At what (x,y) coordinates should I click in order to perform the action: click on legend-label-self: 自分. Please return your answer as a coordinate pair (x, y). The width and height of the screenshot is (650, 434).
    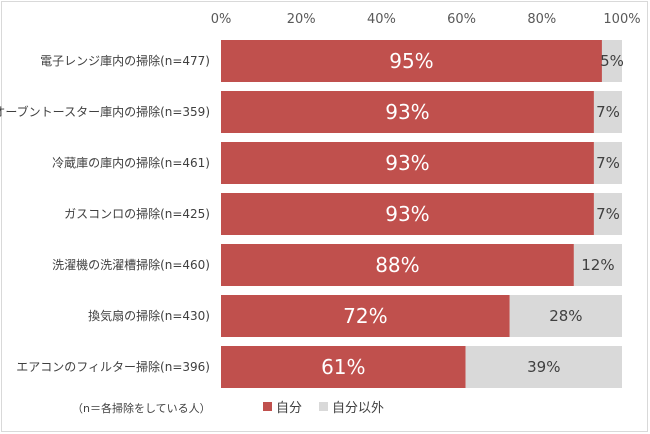
    Looking at the image, I should click on (289, 408).